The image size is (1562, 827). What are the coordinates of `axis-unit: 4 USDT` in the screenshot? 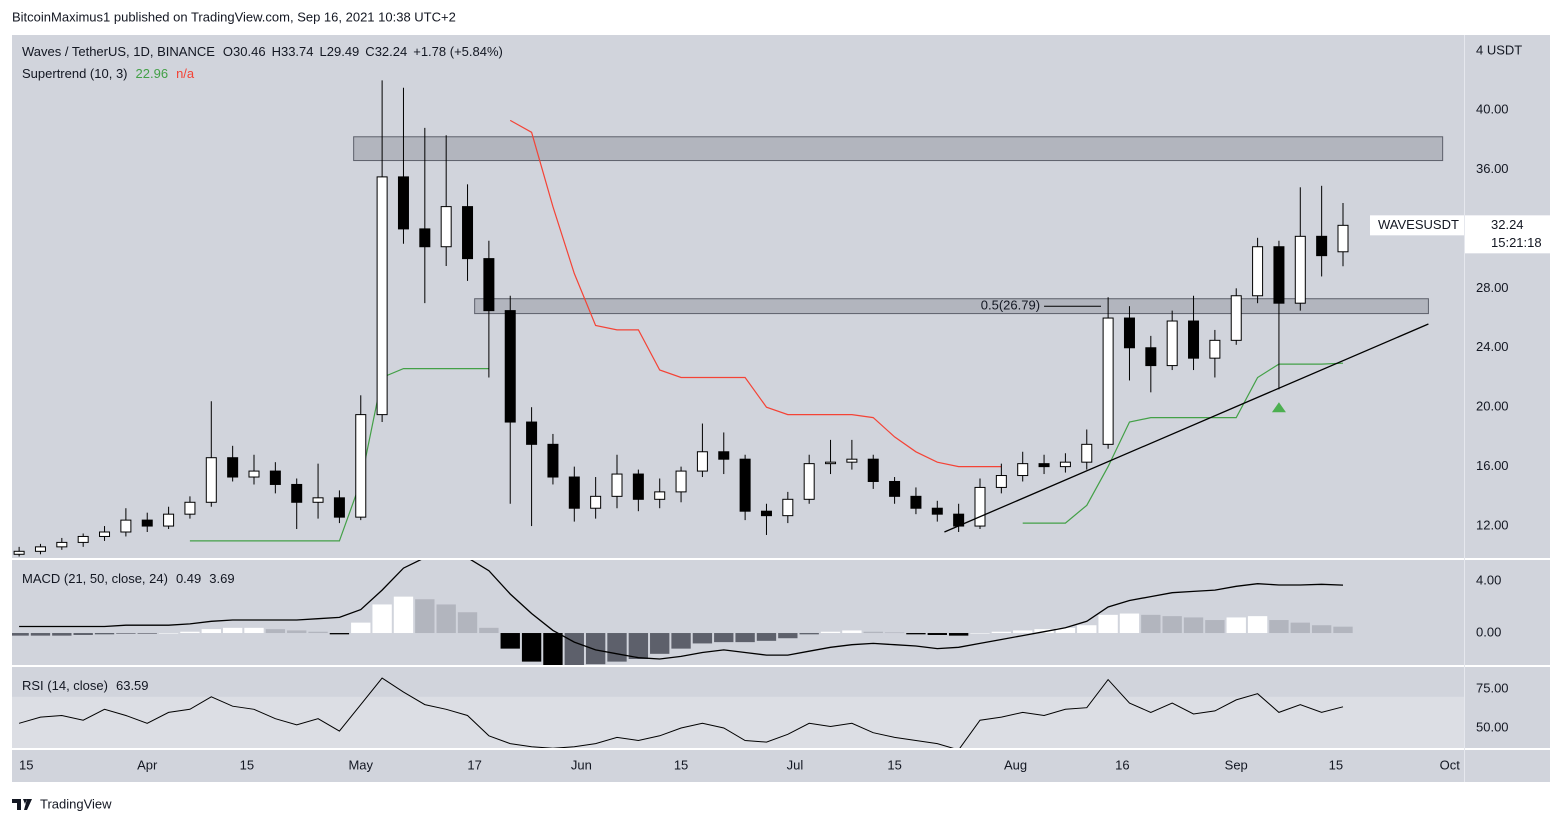 It's located at (1499, 49).